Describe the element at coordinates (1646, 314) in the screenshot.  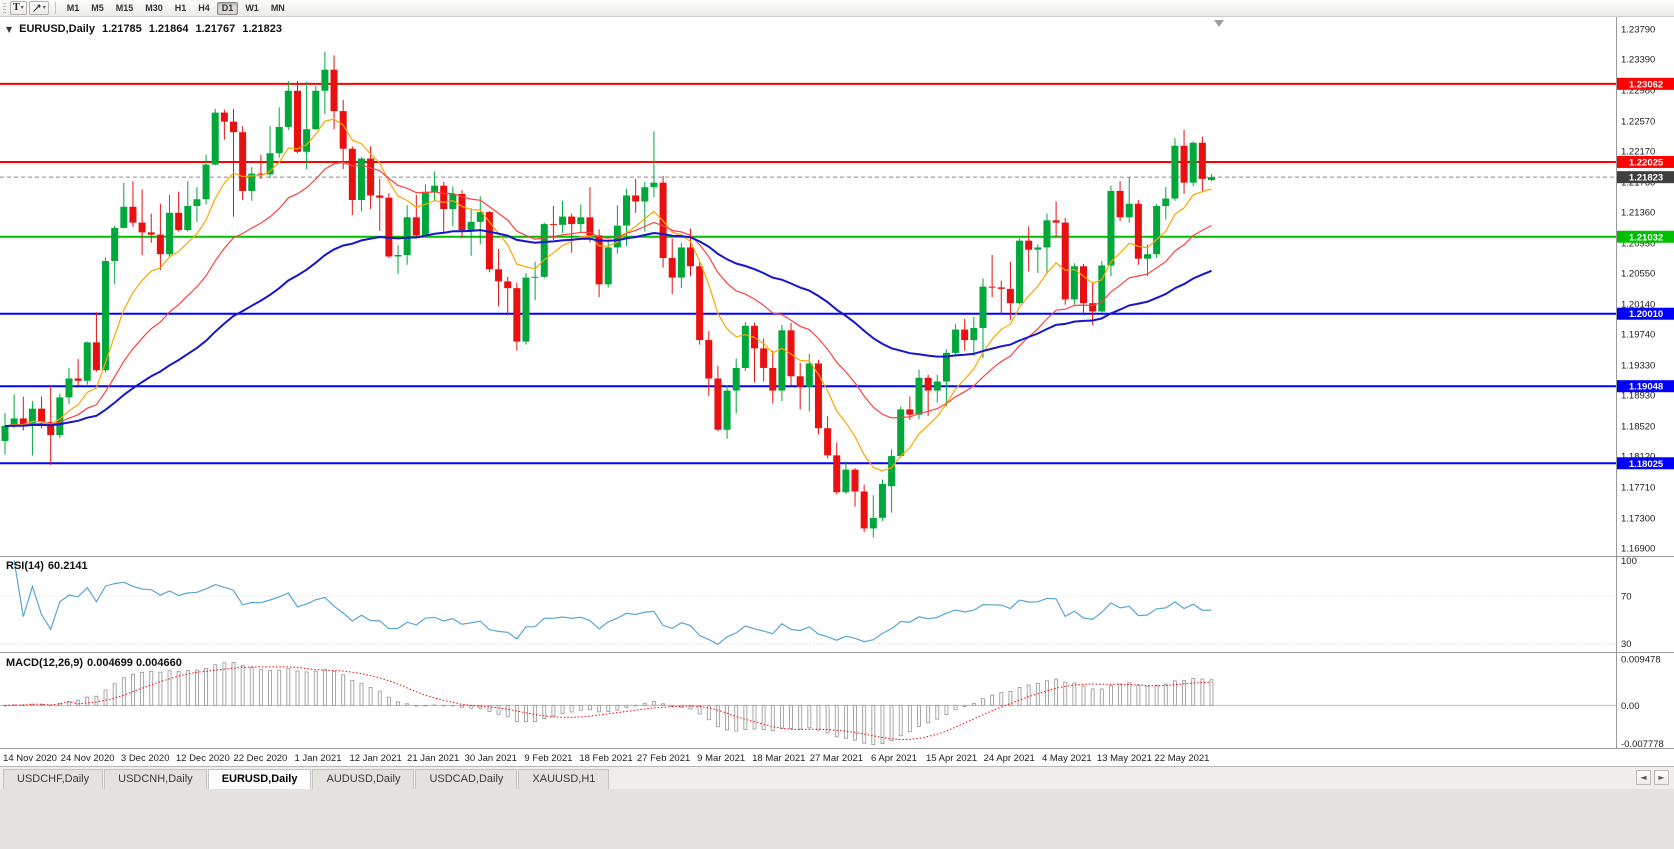
I see `svg-text: 1.20010` at that location.